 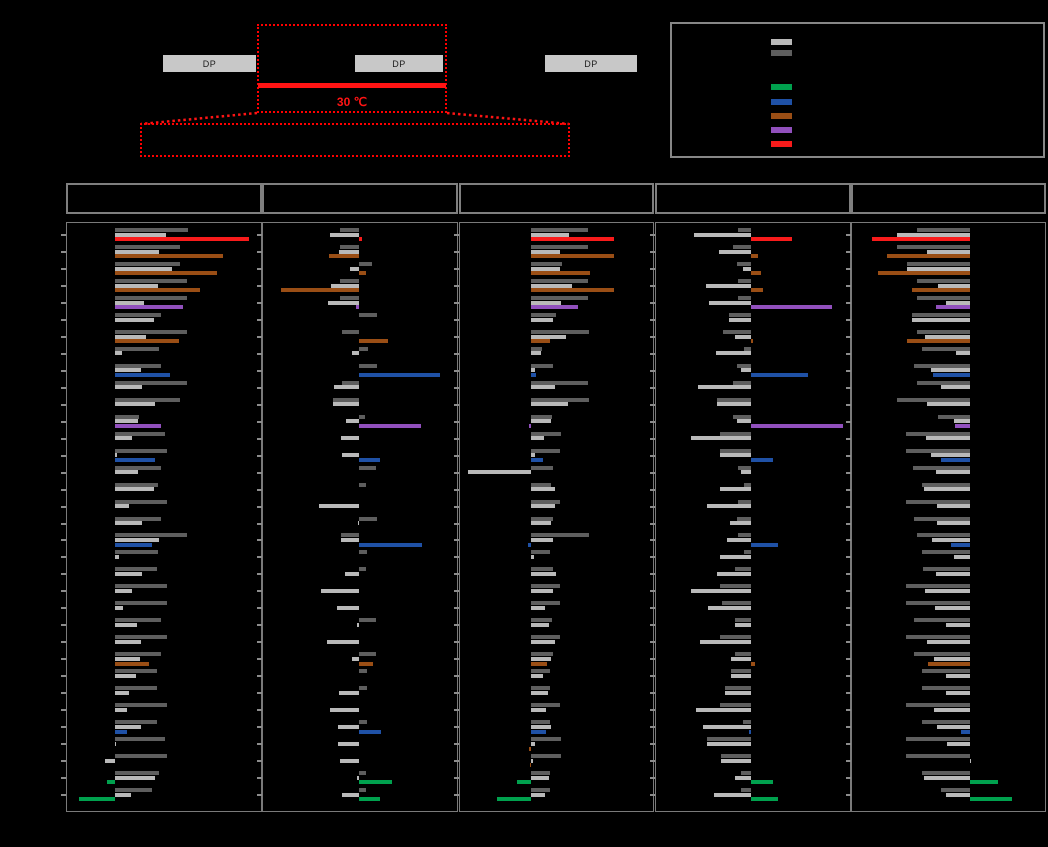 What do you see at coordinates (399, 63) in the screenshot?
I see `dp-label-2: DP` at bounding box center [399, 63].